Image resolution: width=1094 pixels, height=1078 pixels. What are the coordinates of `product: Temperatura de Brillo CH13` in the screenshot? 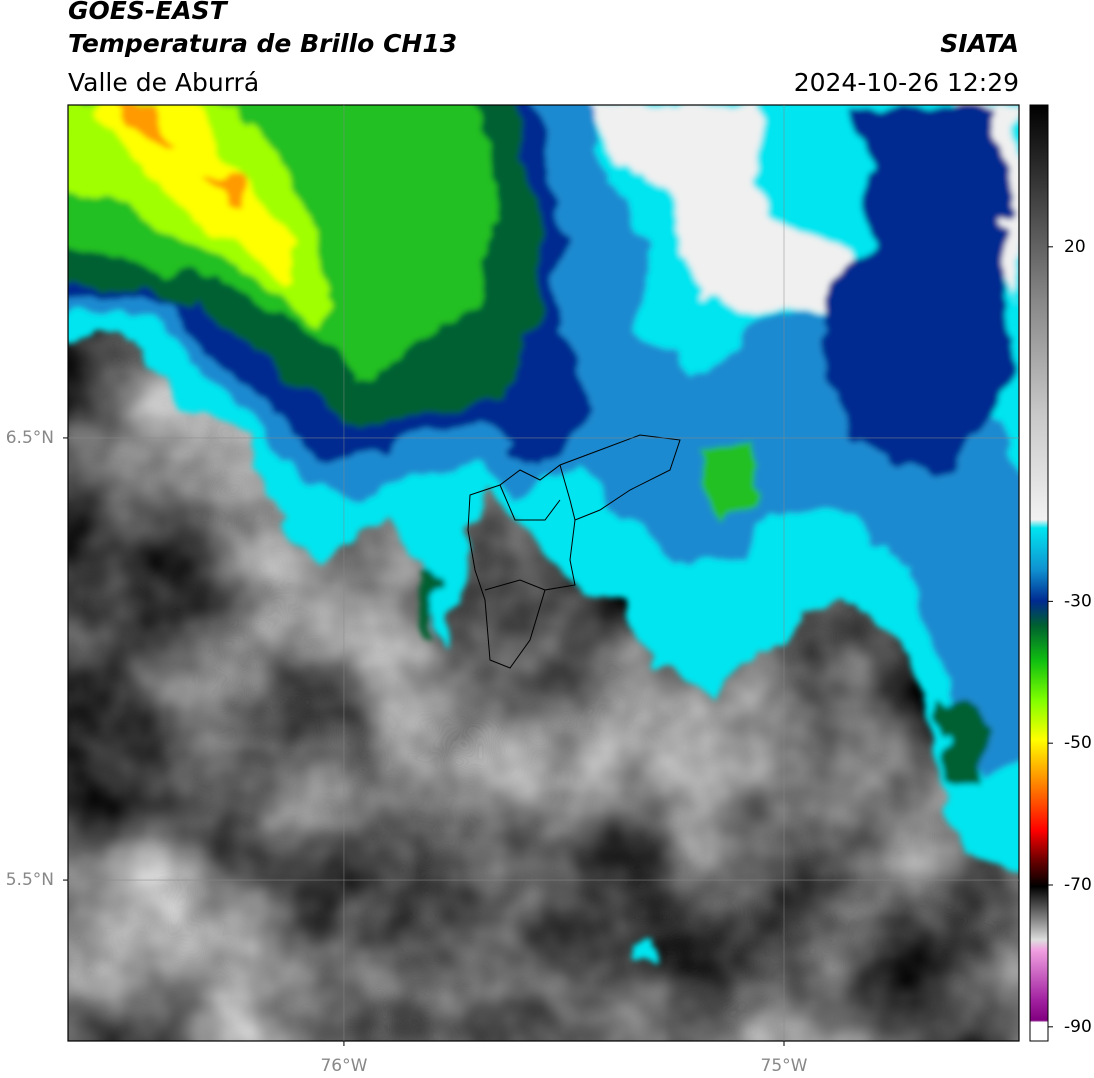 It's located at (262, 43).